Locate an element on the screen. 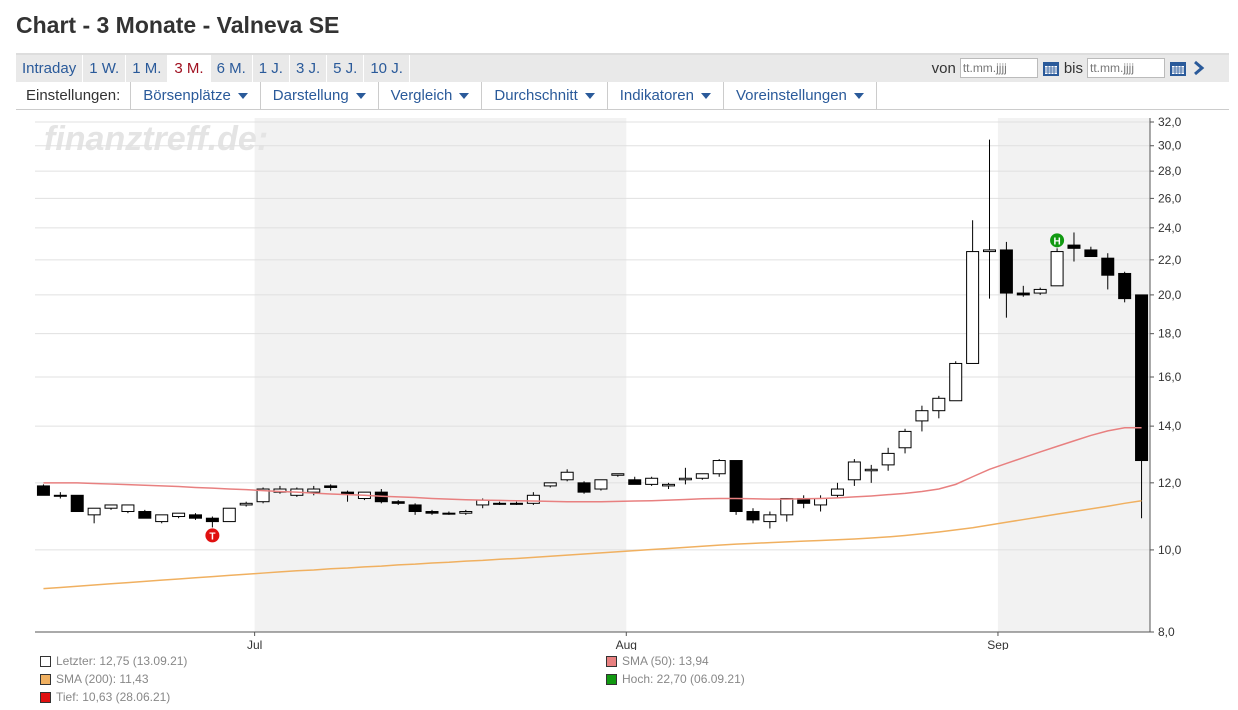  legend-item: SMA (200): 11,43 is located at coordinates (94, 679).